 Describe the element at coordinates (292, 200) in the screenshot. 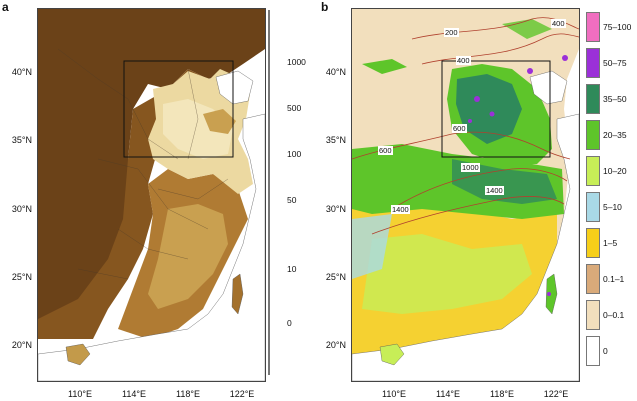

I see `colorbar-tick-label: 50` at that location.